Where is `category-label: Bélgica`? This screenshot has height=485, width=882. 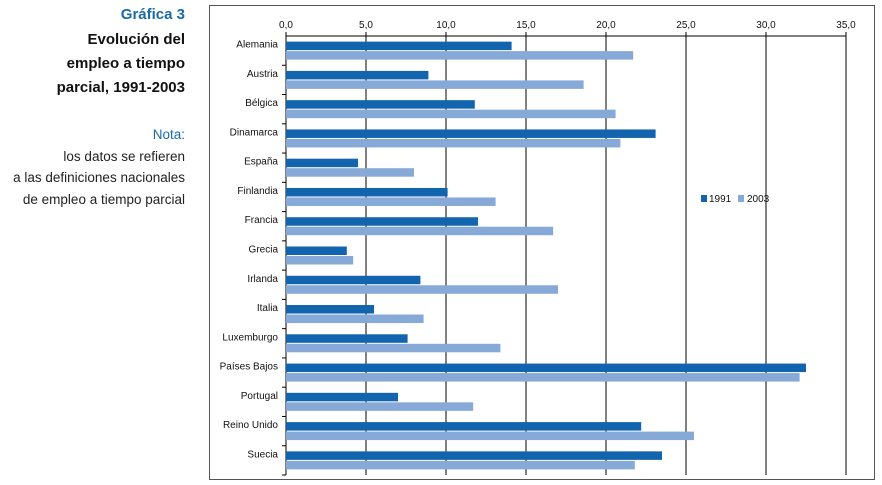
category-label: Bélgica is located at coordinates (261, 103).